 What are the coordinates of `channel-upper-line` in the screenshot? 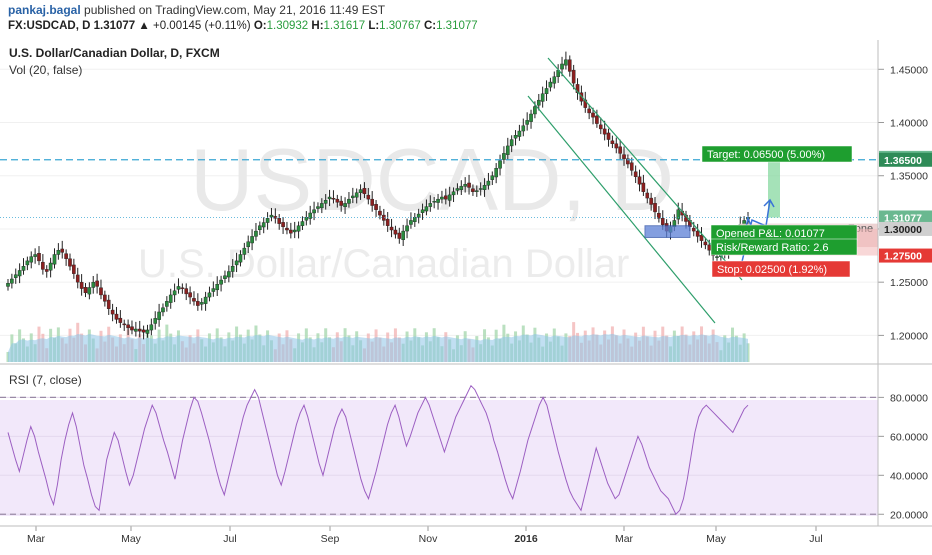 It's located at (645, 169).